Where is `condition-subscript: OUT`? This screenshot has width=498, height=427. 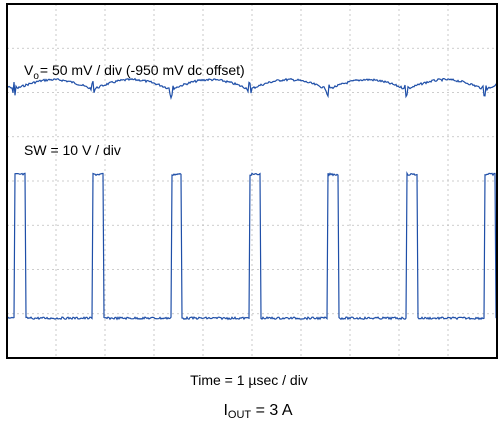
condition-subscript: OUT is located at coordinates (239, 415).